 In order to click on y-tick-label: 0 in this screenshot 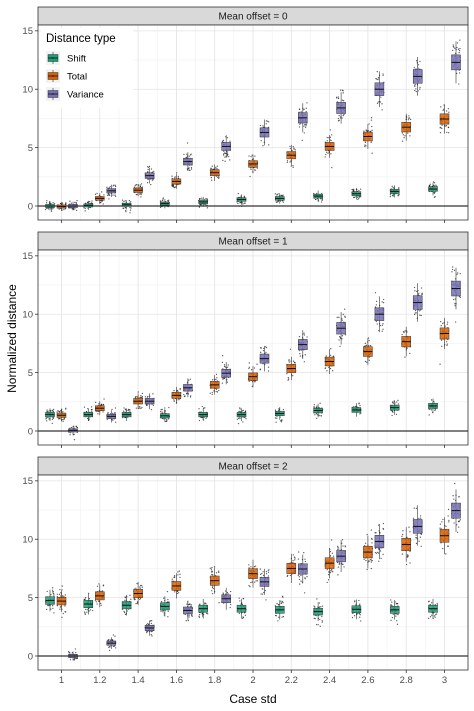, I will do `click(30, 431)`.